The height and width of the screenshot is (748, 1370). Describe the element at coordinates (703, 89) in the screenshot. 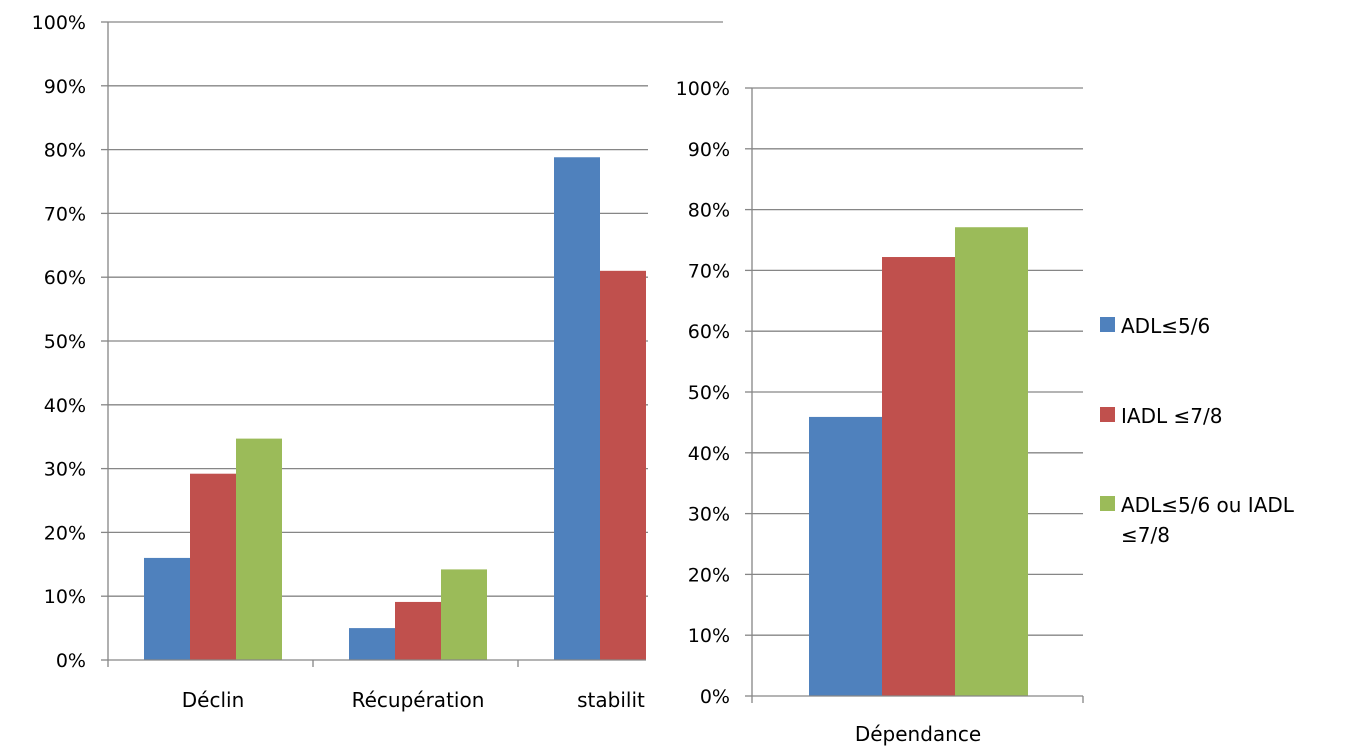

I see `right-y-tick-label: 100%` at that location.